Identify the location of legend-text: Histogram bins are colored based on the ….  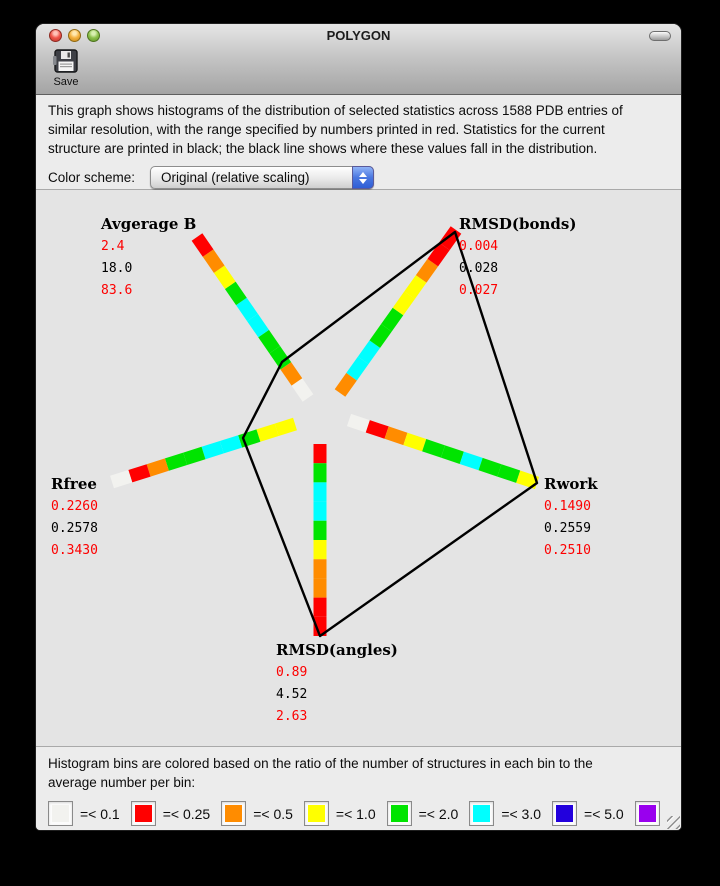
(320, 763).